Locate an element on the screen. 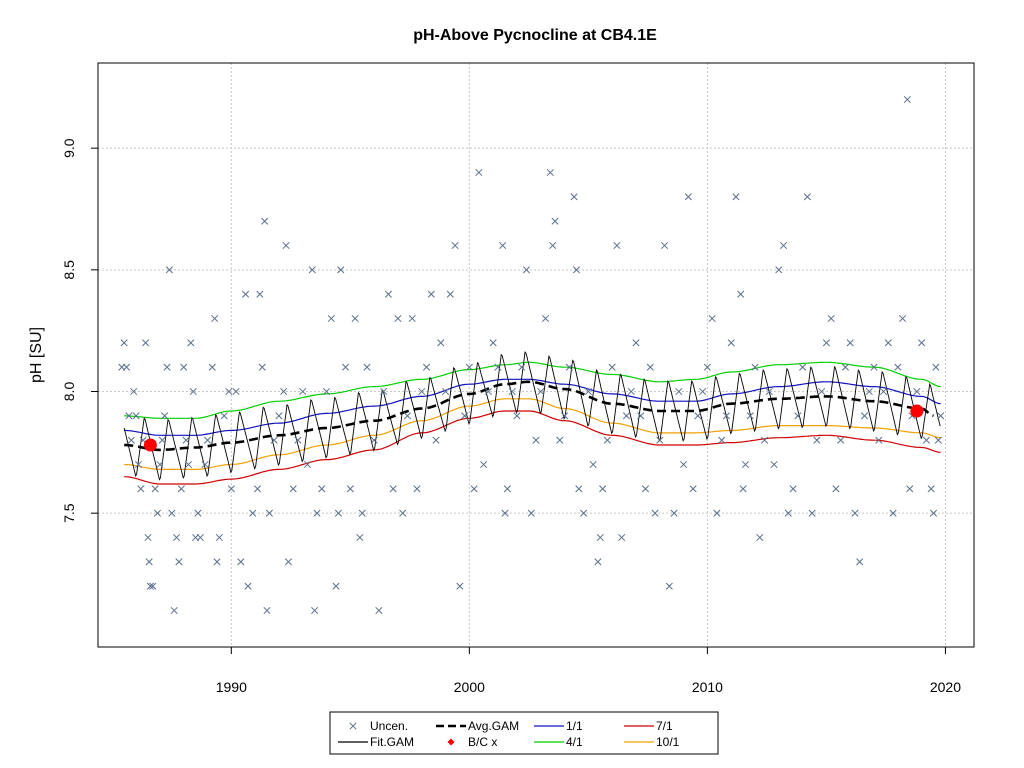  band-10-1-line is located at coordinates (532, 434).